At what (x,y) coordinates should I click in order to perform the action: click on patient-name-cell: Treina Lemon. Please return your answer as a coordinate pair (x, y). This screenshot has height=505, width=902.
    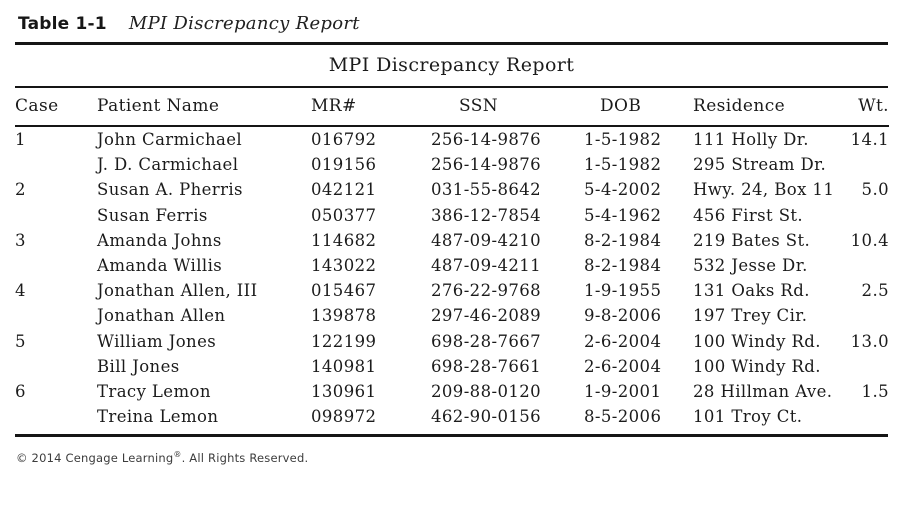
    Looking at the image, I should click on (158, 417).